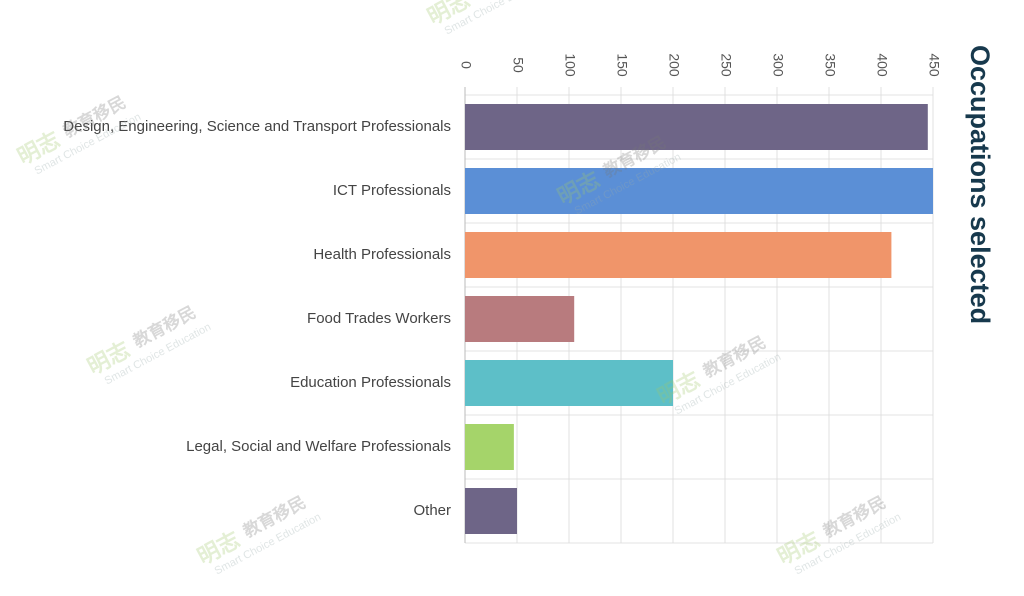  I want to click on x-tick-label: 200, so click(674, 65).